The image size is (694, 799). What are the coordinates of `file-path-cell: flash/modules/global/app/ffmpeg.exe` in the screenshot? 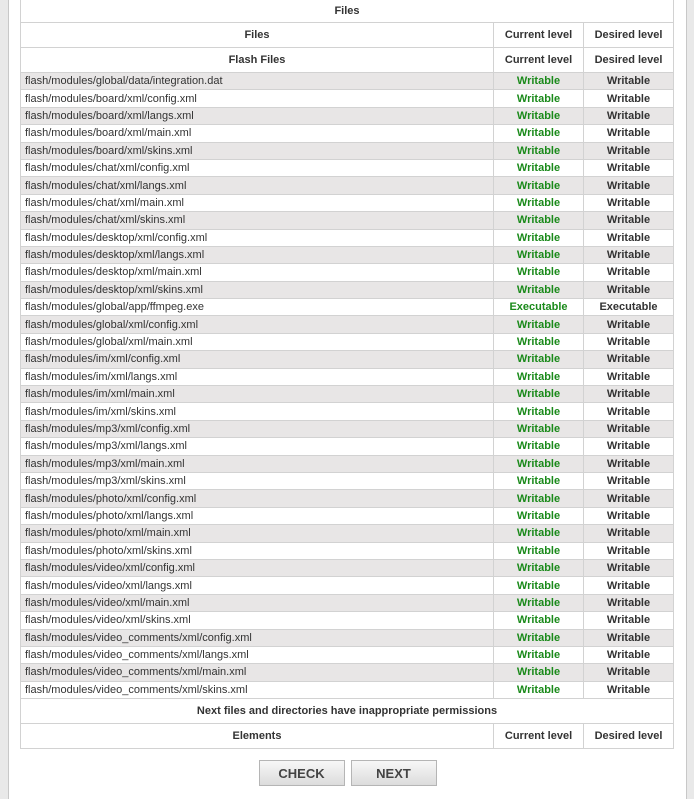 It's located at (257, 307).